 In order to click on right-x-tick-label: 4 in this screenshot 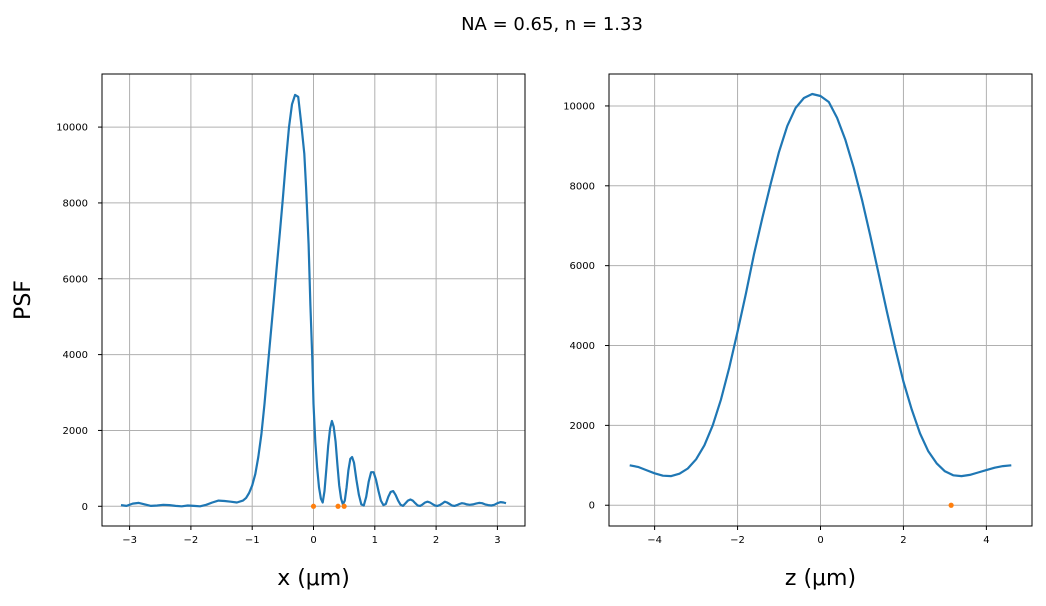, I will do `click(986, 540)`.